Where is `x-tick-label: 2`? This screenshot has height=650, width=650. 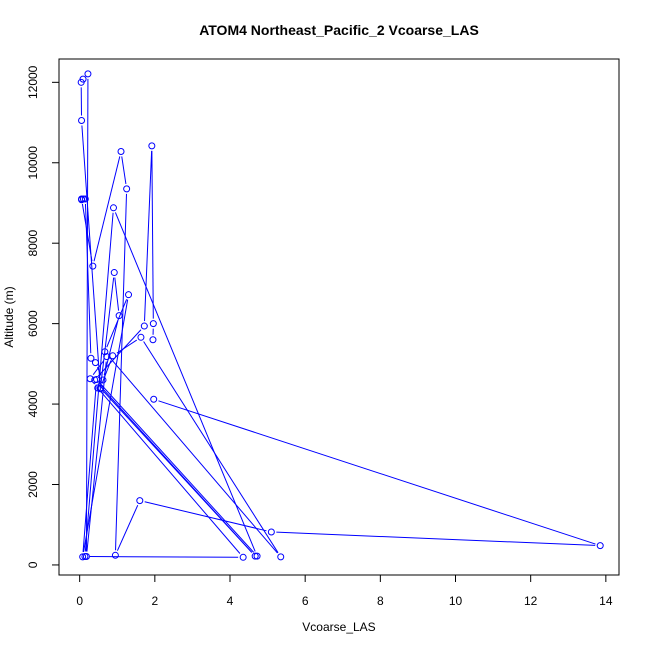 x-tick-label: 2 is located at coordinates (154, 601).